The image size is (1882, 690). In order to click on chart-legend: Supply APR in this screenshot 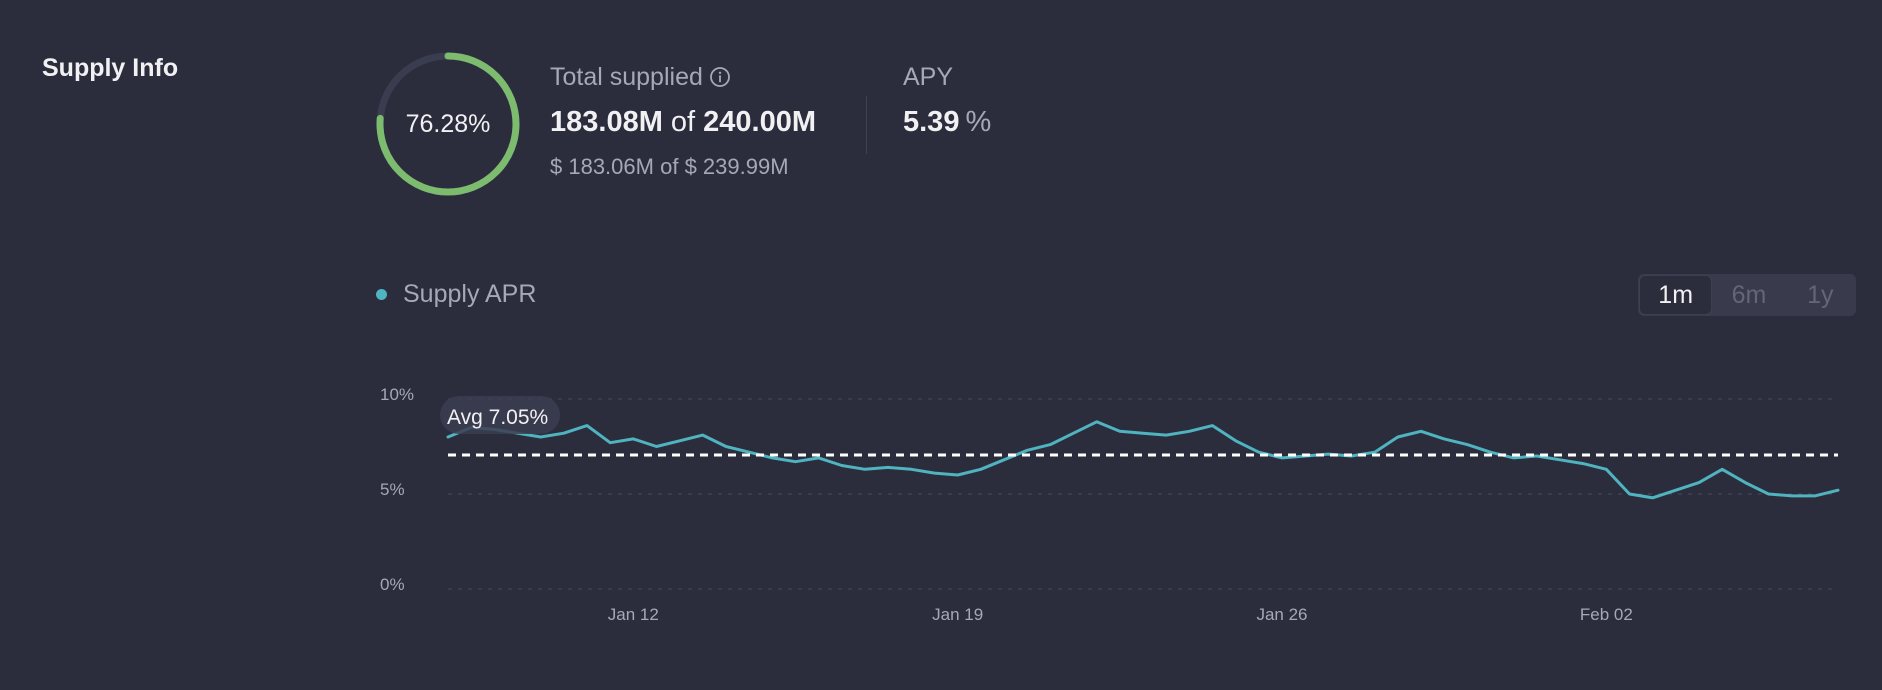, I will do `click(456, 294)`.